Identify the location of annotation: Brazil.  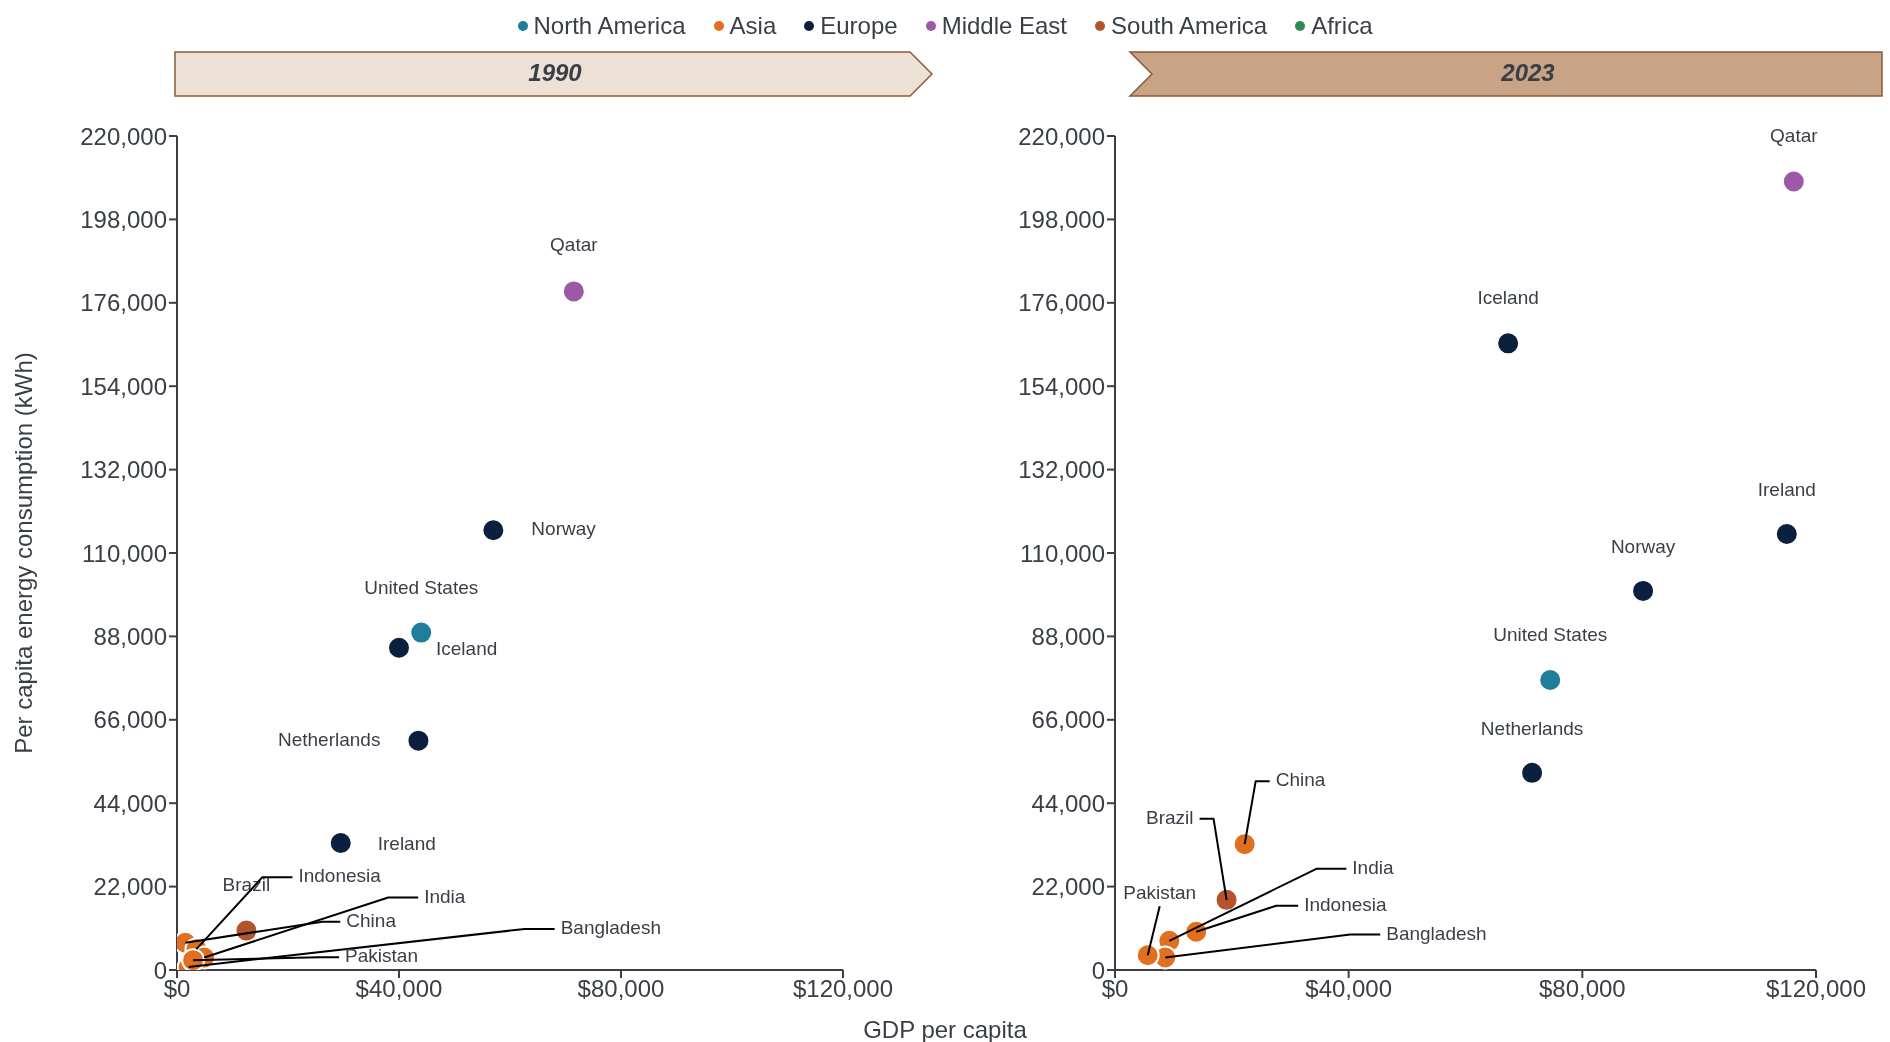
(1170, 817).